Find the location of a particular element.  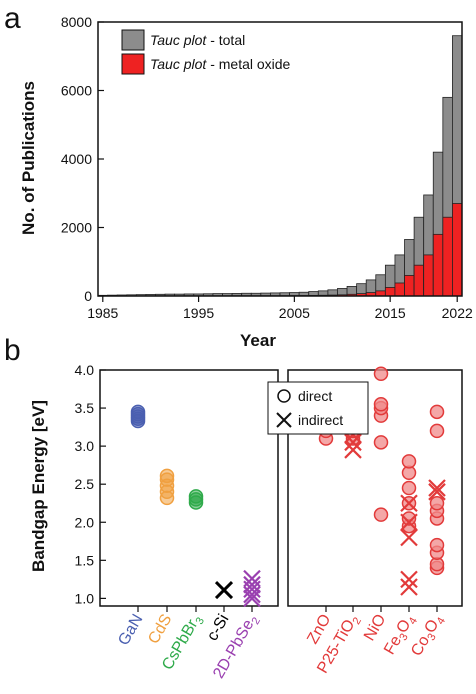

x-axis-label-a: Year is located at coordinates (258, 340).